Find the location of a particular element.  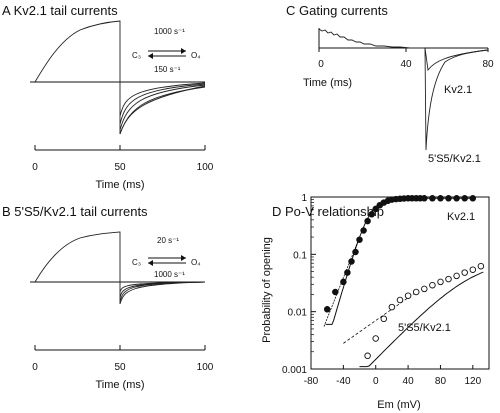

panel-d-x-tick-label: 0 is located at coordinates (376, 381).